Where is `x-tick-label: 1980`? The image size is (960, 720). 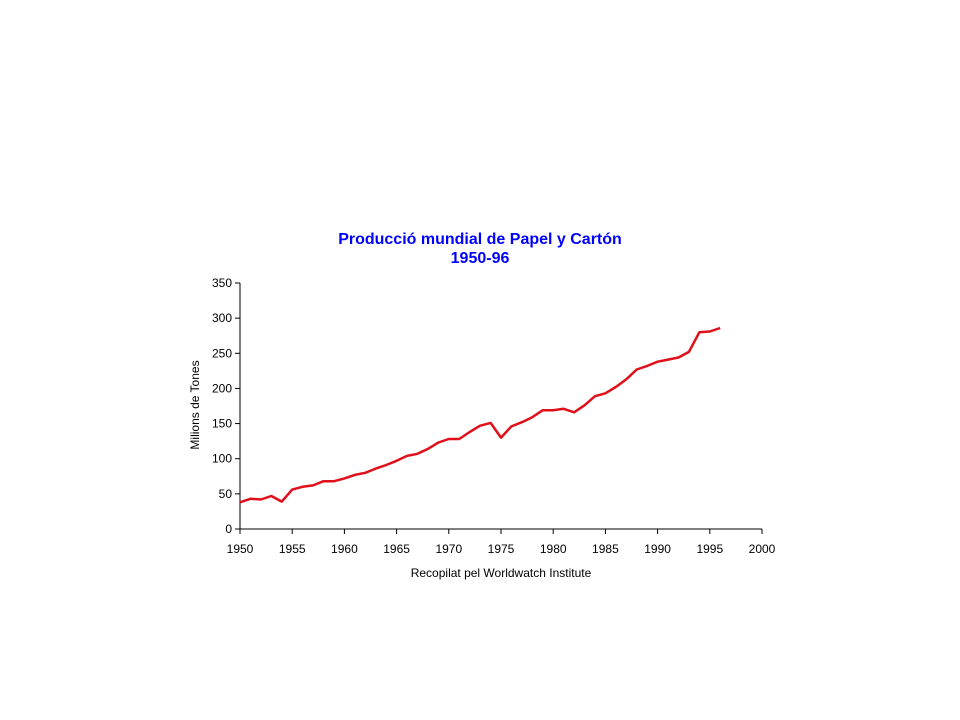
x-tick-label: 1980 is located at coordinates (553, 549).